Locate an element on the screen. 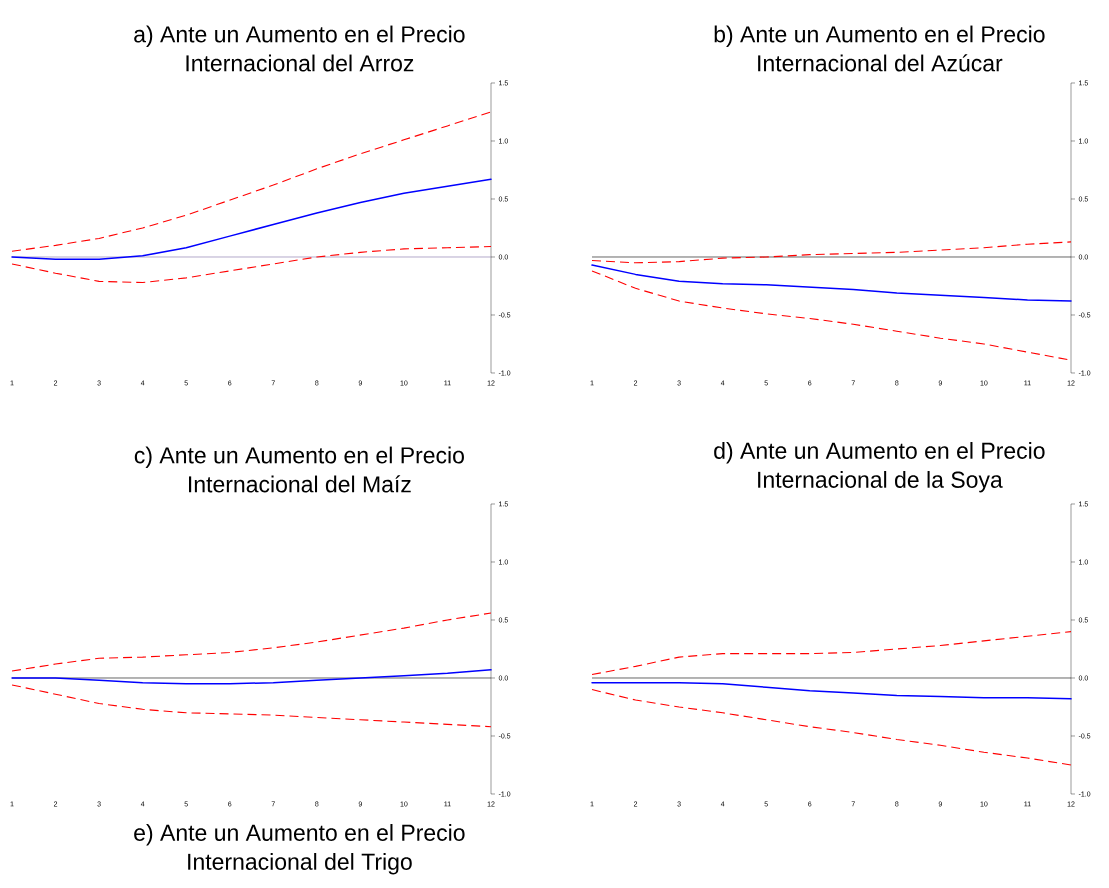 This screenshot has height=888, width=1109. text: e) Ante un Aumento en el Precio Internacional del Trigo is located at coordinates (299, 849).